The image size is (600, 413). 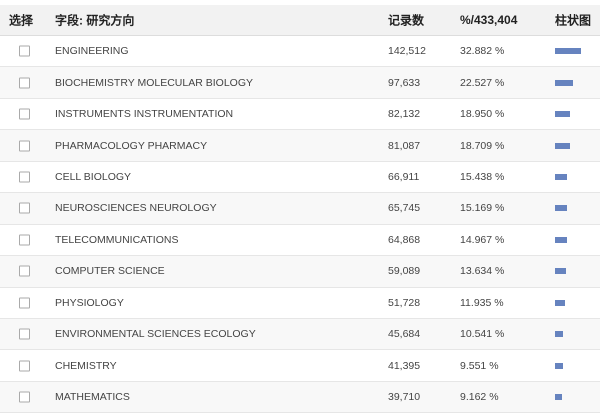 What do you see at coordinates (300, 366) in the screenshot?
I see `table-row: CHEMISTRY 41,395 9.551 %` at bounding box center [300, 366].